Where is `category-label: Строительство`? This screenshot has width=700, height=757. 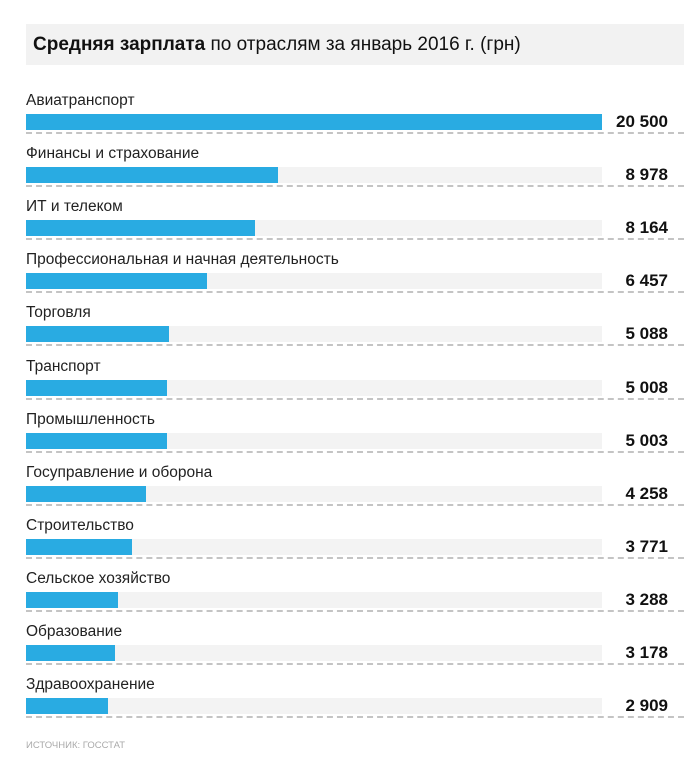 category-label: Строительство is located at coordinates (80, 525).